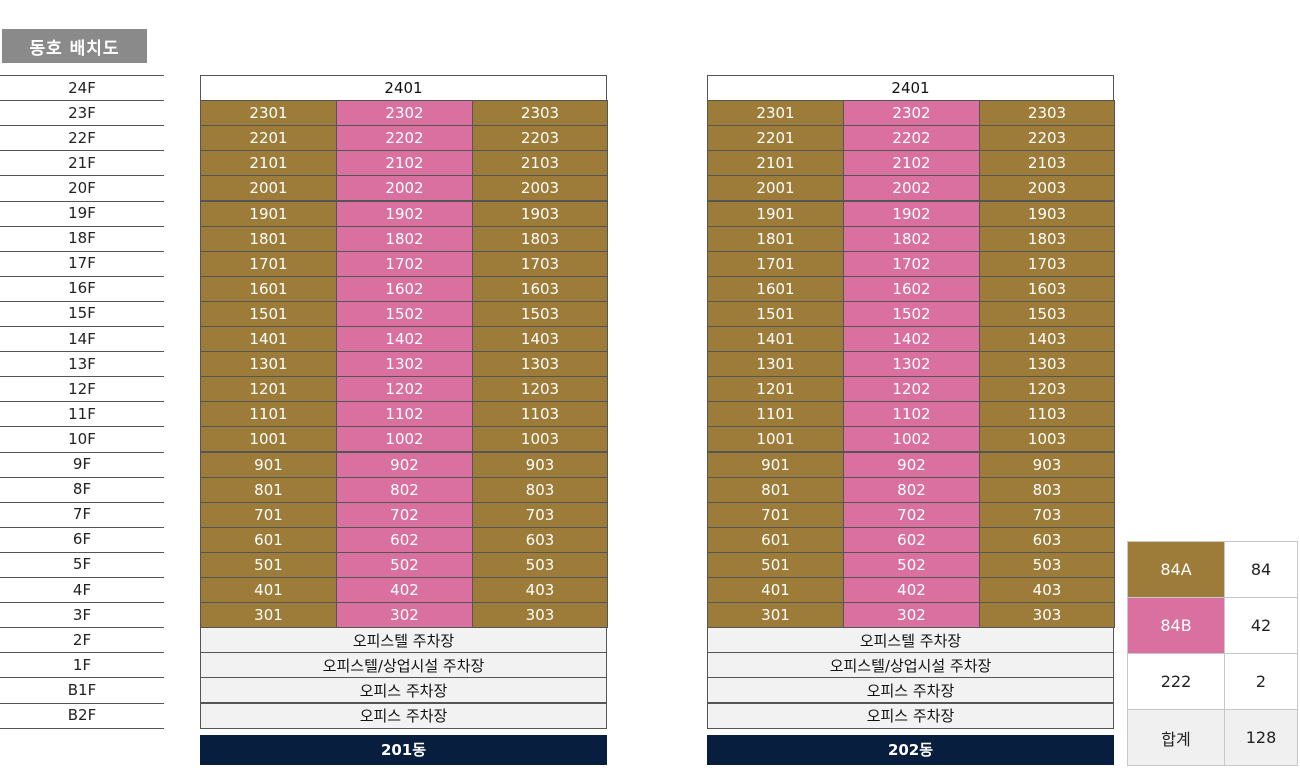 The image size is (1300, 775). Describe the element at coordinates (82, 639) in the screenshot. I see `floor-label: 2F` at that location.